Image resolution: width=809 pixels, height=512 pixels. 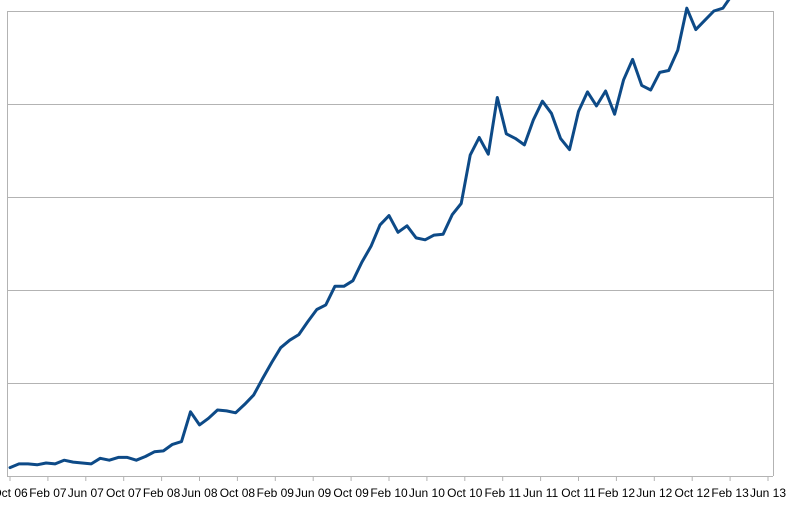 I want to click on x-tick-label: Jun 10, so click(x=427, y=493).